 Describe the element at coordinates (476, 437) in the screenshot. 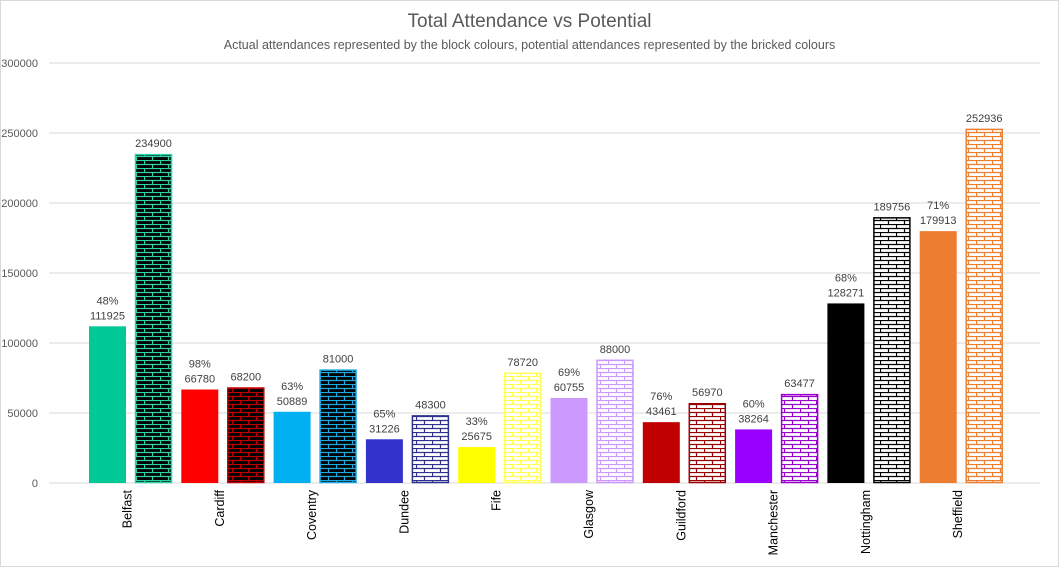

I see `data-label-actual: 25675` at that location.